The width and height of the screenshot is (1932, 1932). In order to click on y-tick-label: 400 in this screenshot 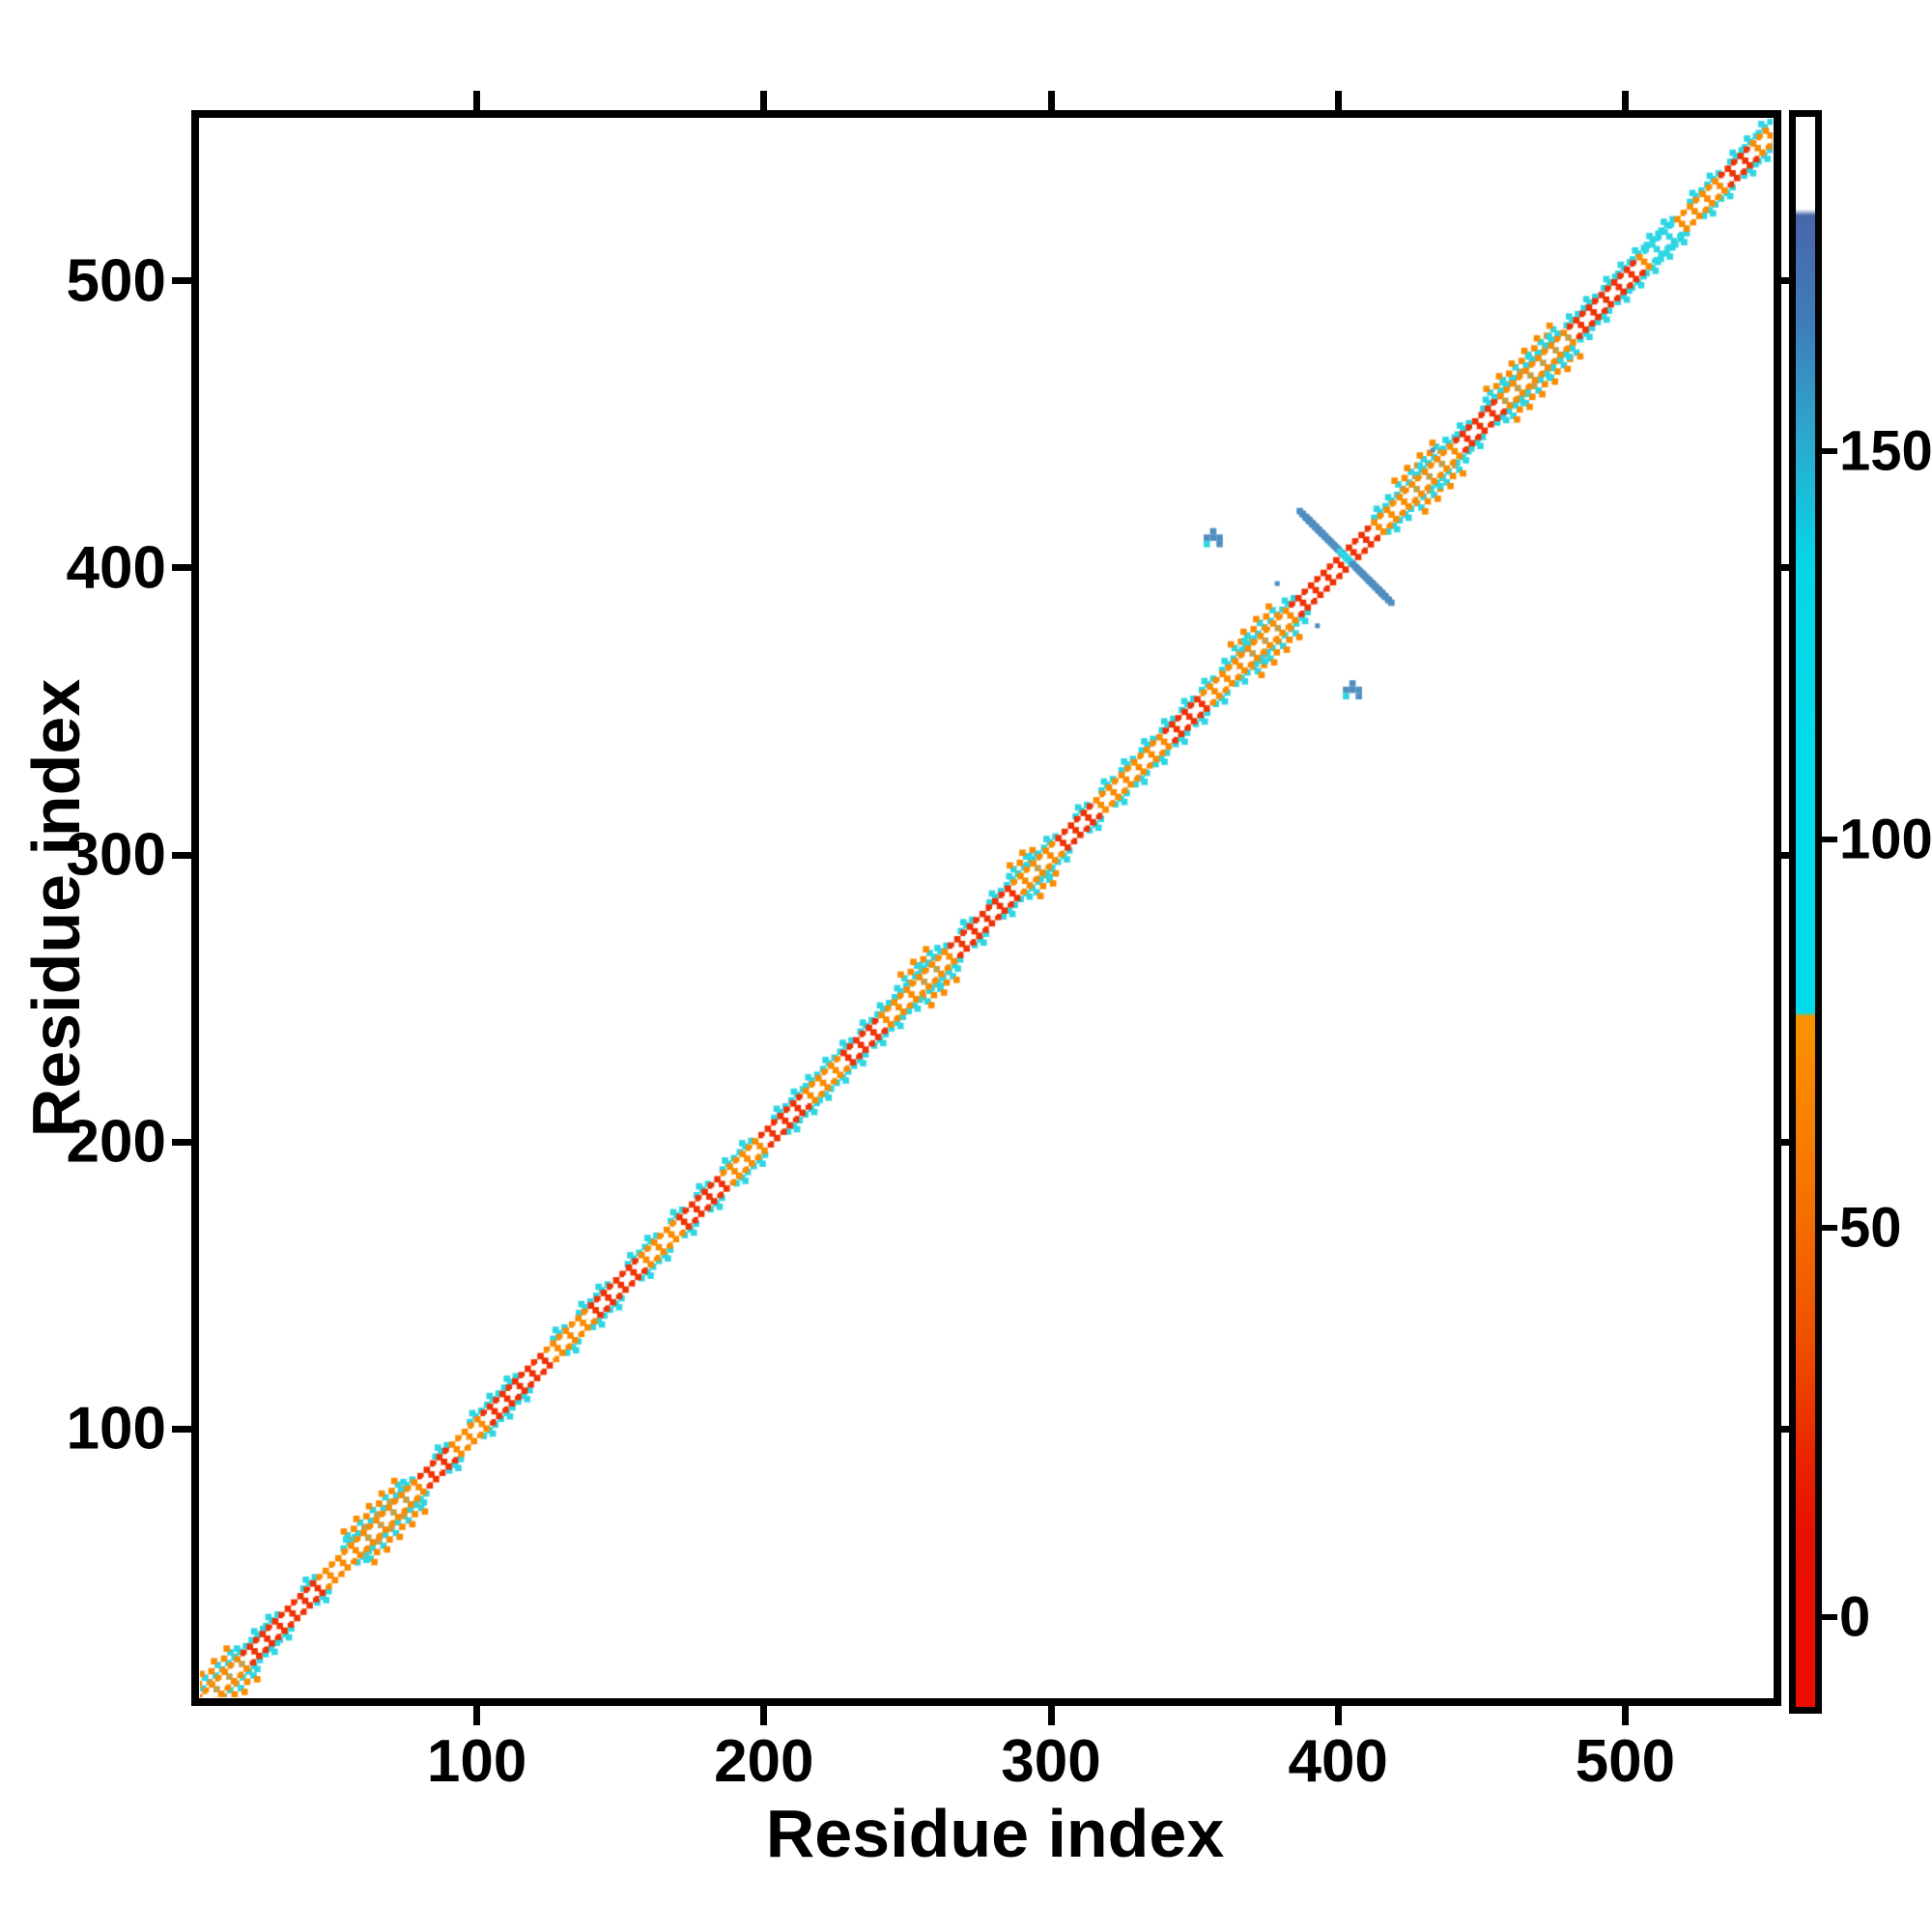, I will do `click(116, 568)`.